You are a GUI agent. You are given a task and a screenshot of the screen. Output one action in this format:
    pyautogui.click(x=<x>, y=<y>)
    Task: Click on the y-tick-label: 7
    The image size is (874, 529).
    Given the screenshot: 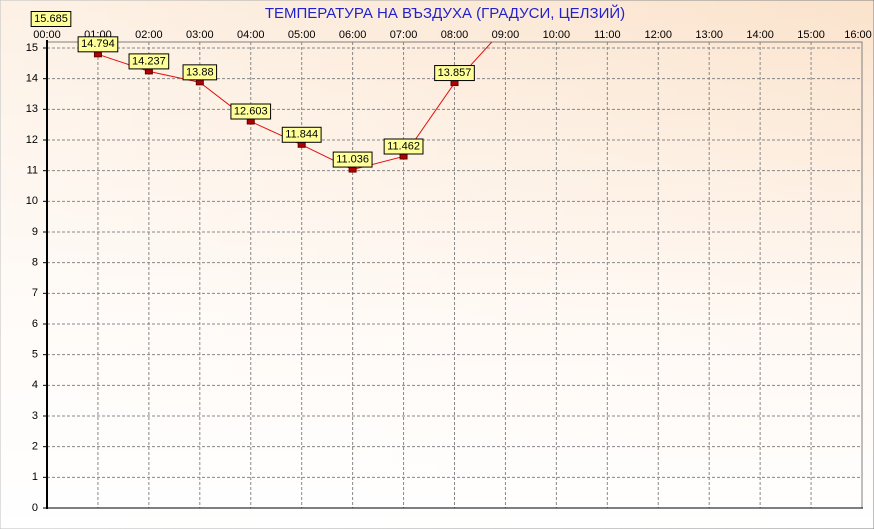 What is the action you would take?
    pyautogui.click(x=35, y=293)
    